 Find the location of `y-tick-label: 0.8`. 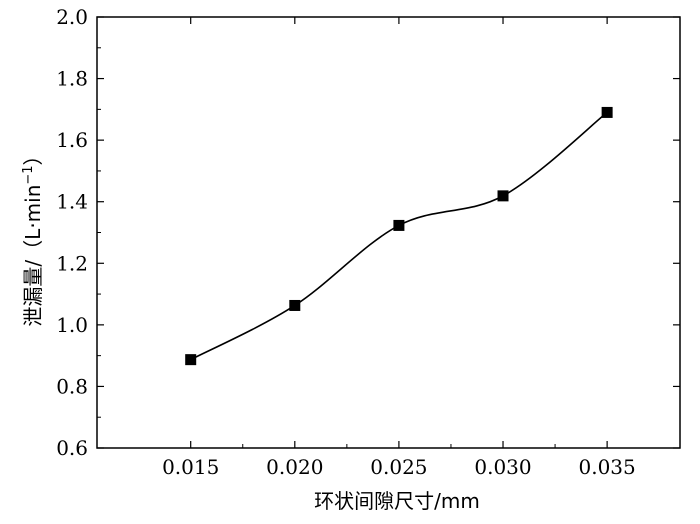

y-tick-label: 0.8 is located at coordinates (72, 386).